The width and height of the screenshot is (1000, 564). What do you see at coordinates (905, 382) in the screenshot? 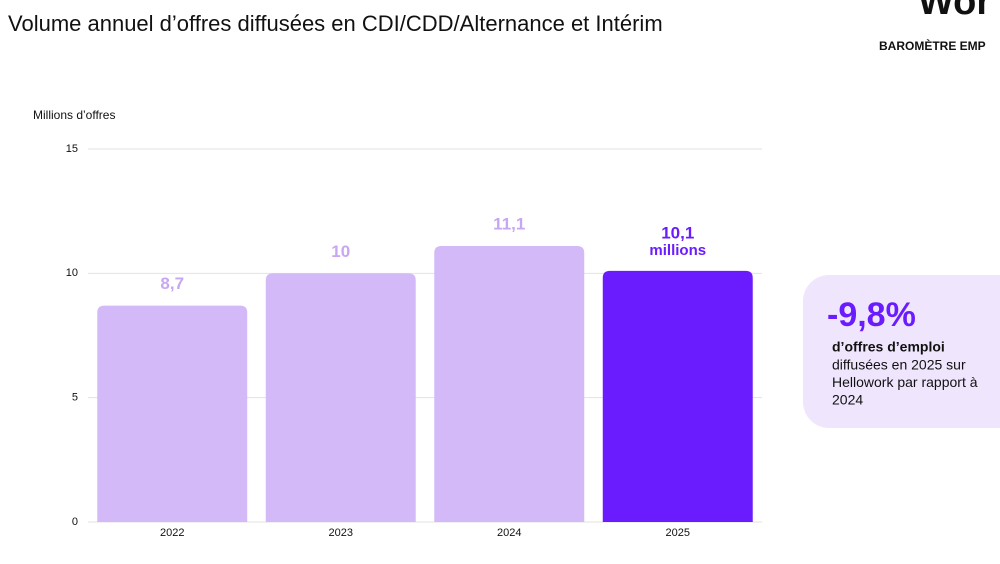
I see `callout-text: Hellowork par rapport à` at bounding box center [905, 382].